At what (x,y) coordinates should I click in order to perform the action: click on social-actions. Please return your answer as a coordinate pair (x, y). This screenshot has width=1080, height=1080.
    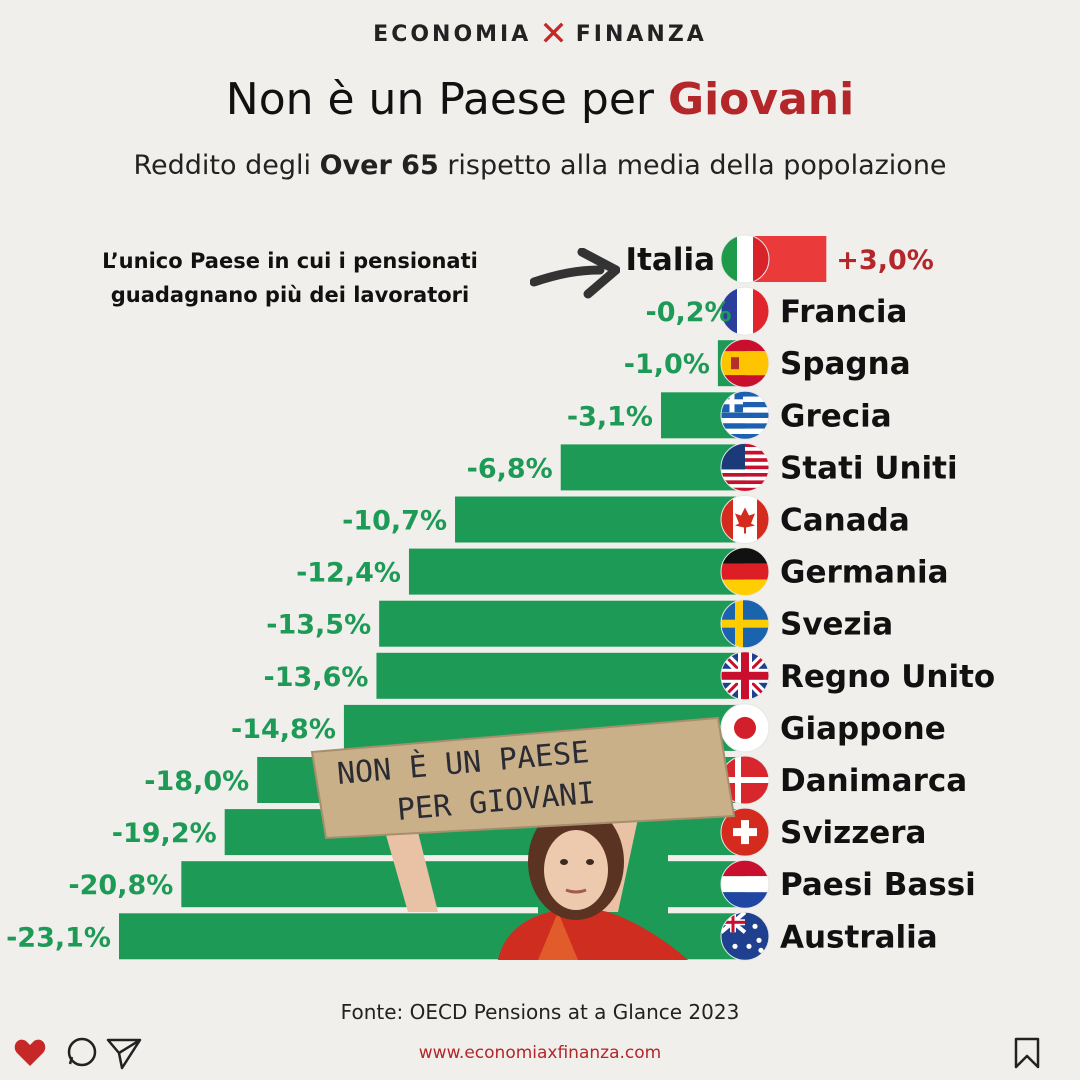
    Looking at the image, I should click on (78, 1053).